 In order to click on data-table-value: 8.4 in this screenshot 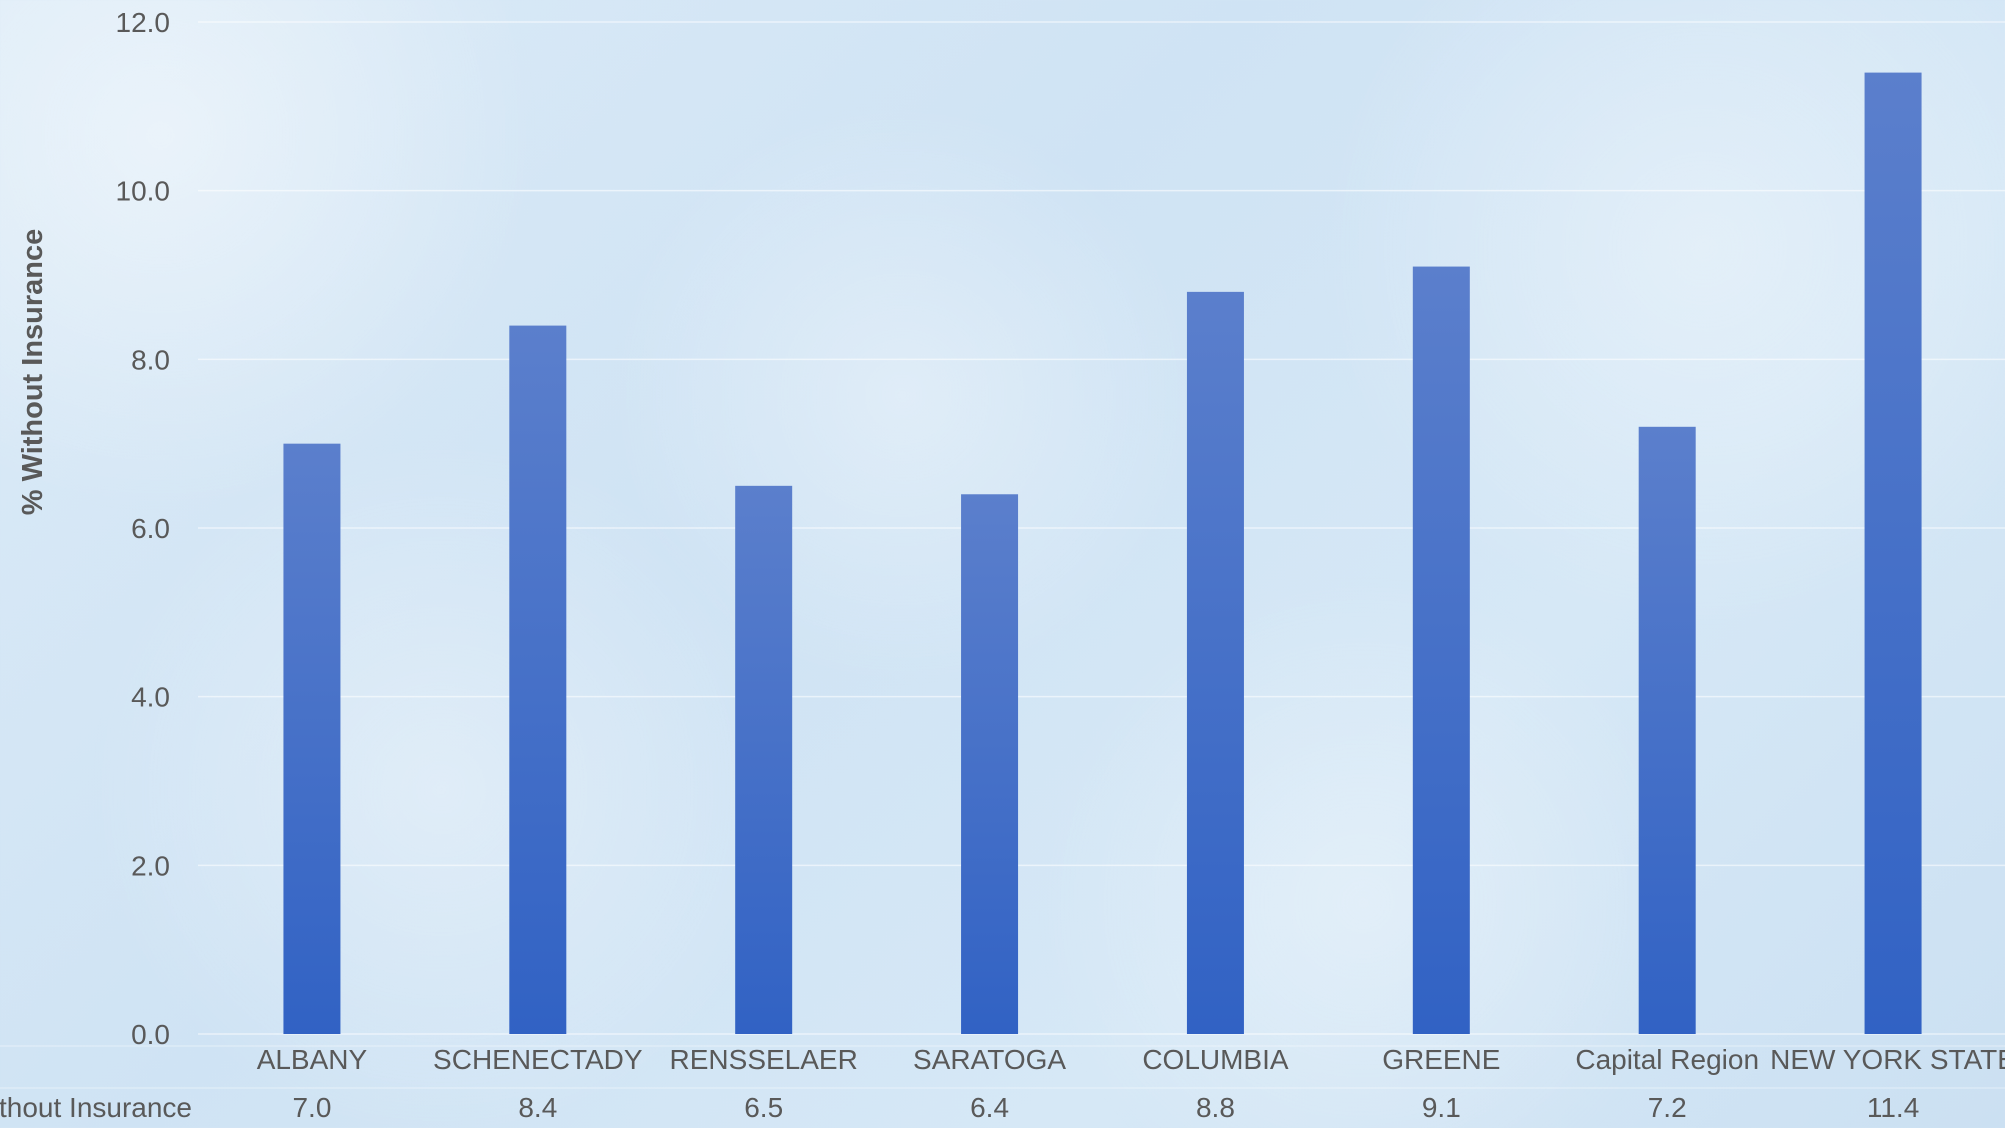, I will do `click(537, 1107)`.